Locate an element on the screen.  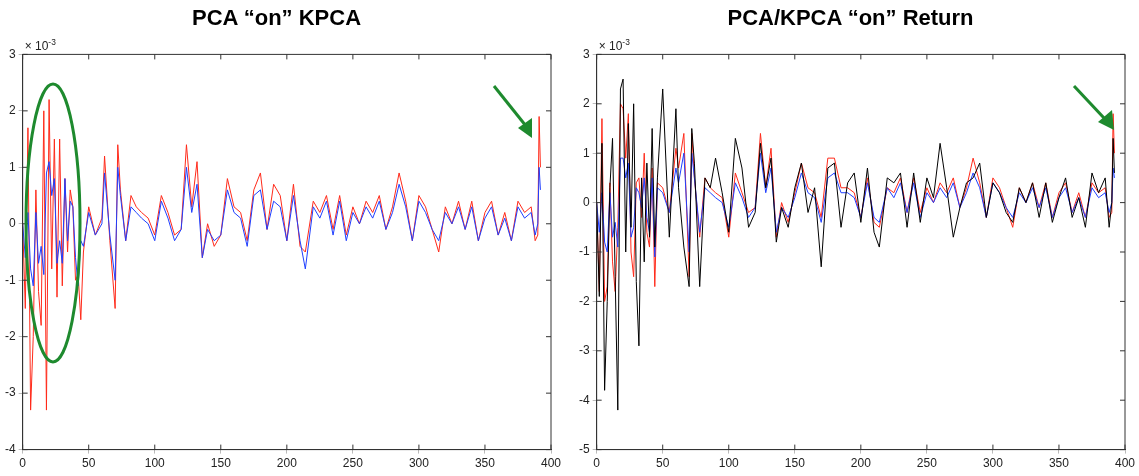
chart-title: PCA/KPCA “on” Return is located at coordinates (850, 18).